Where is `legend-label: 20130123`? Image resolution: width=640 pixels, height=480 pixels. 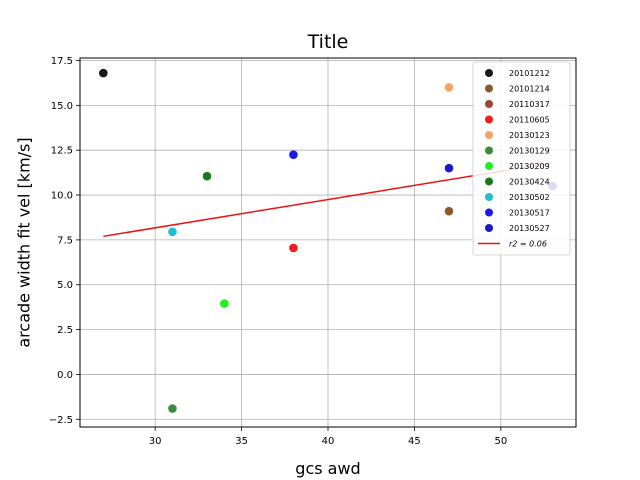 legend-label: 20130123 is located at coordinates (529, 135).